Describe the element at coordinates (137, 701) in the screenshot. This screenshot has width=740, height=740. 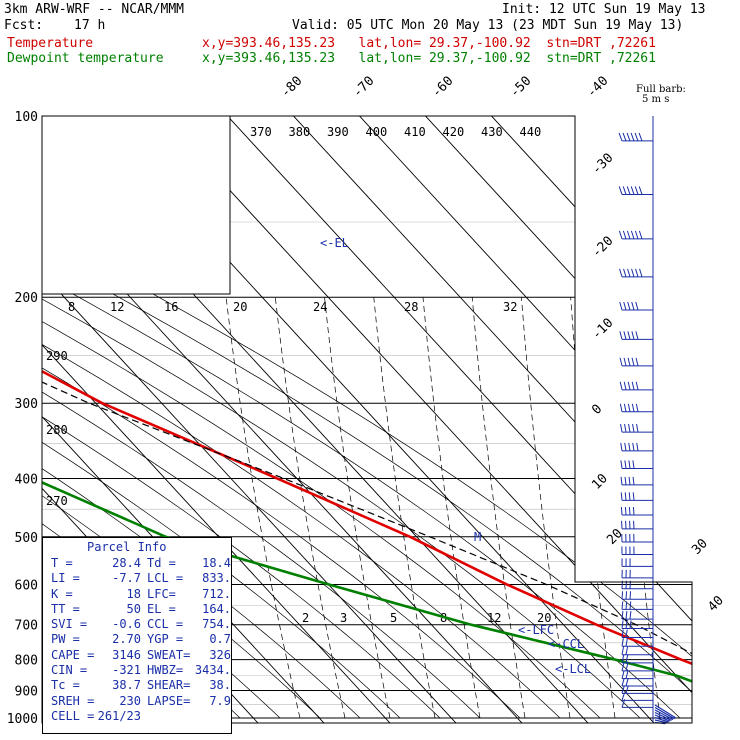
I see `parcel-info-row: SREH = 230 LAPSE= 7.9` at that location.